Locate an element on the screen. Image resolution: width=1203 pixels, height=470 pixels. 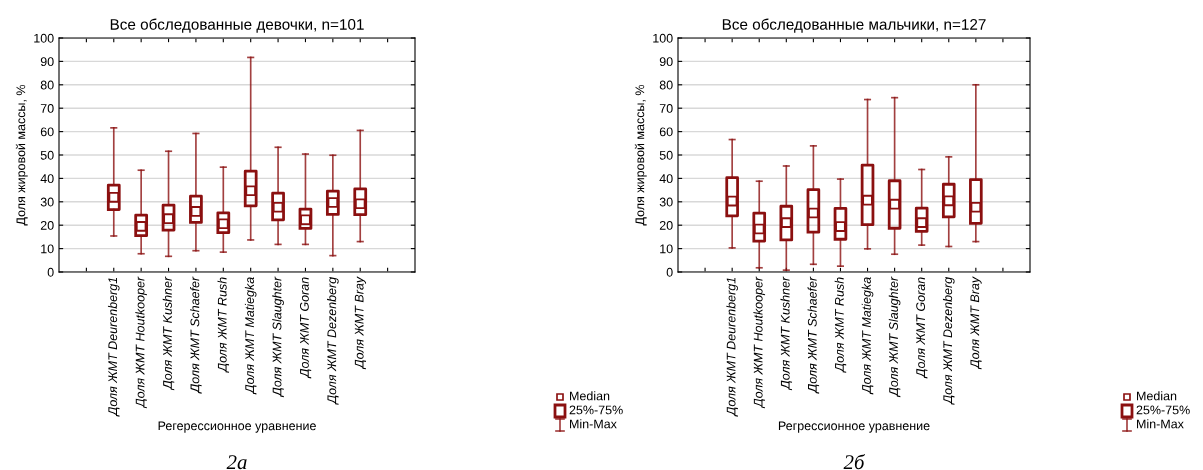
text: 2б is located at coordinates (854, 462).